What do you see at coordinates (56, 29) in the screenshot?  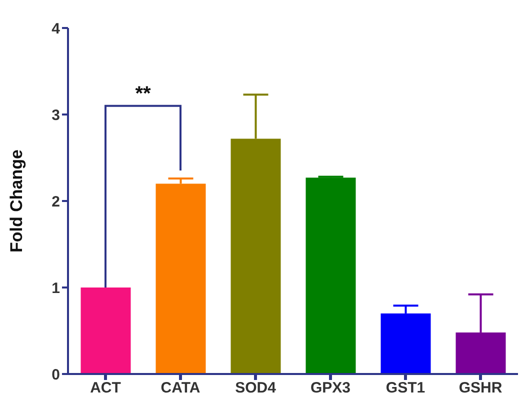 I see `y-tick-label: 4` at bounding box center [56, 29].